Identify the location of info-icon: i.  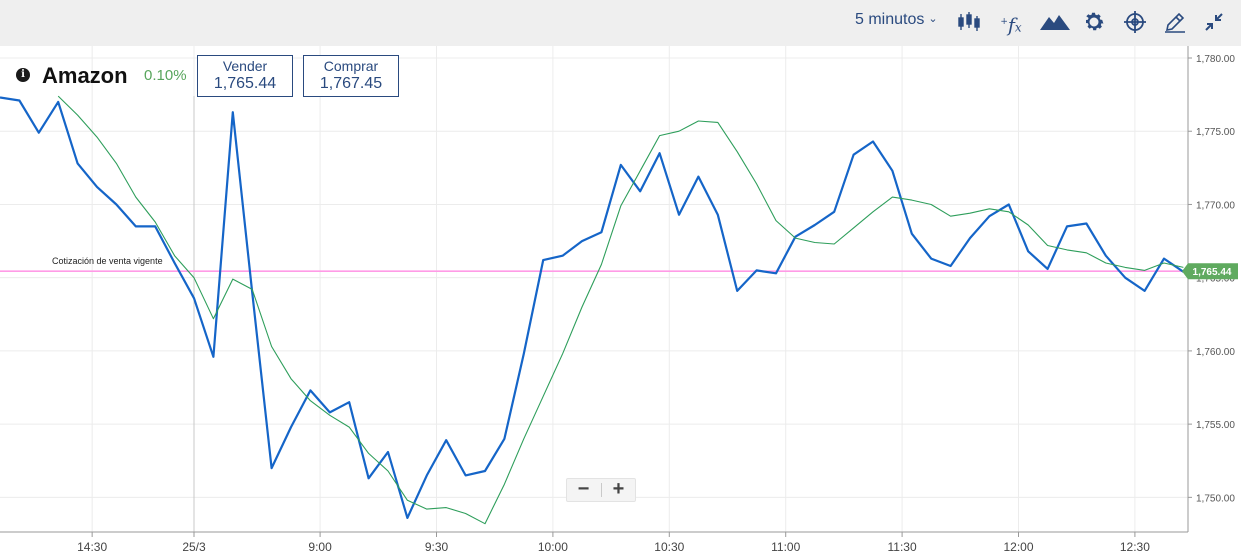
(23, 75).